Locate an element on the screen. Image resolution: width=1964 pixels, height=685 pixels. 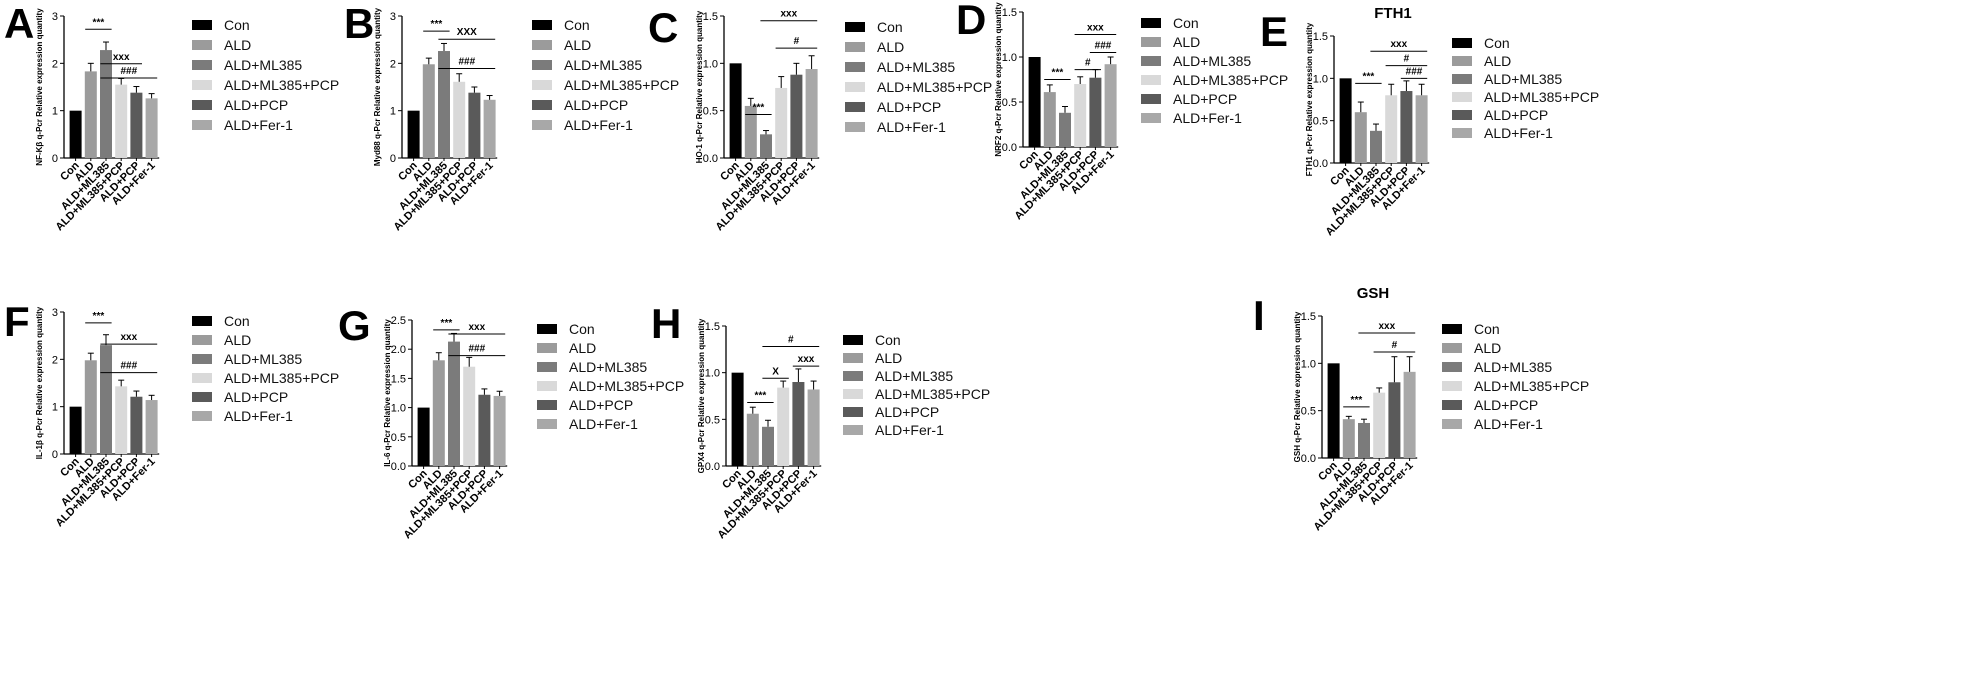
y-axis-label: HO-1 q-Pcr Relative expression quantity is located at coordinates (699, 86).